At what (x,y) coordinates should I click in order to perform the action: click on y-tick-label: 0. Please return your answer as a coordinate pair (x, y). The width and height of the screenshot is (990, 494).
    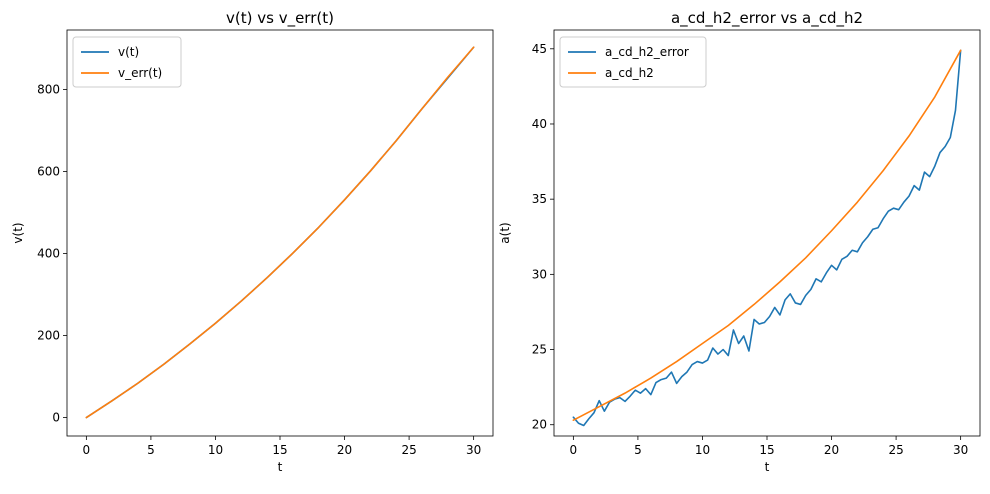
    Looking at the image, I should click on (56, 418).